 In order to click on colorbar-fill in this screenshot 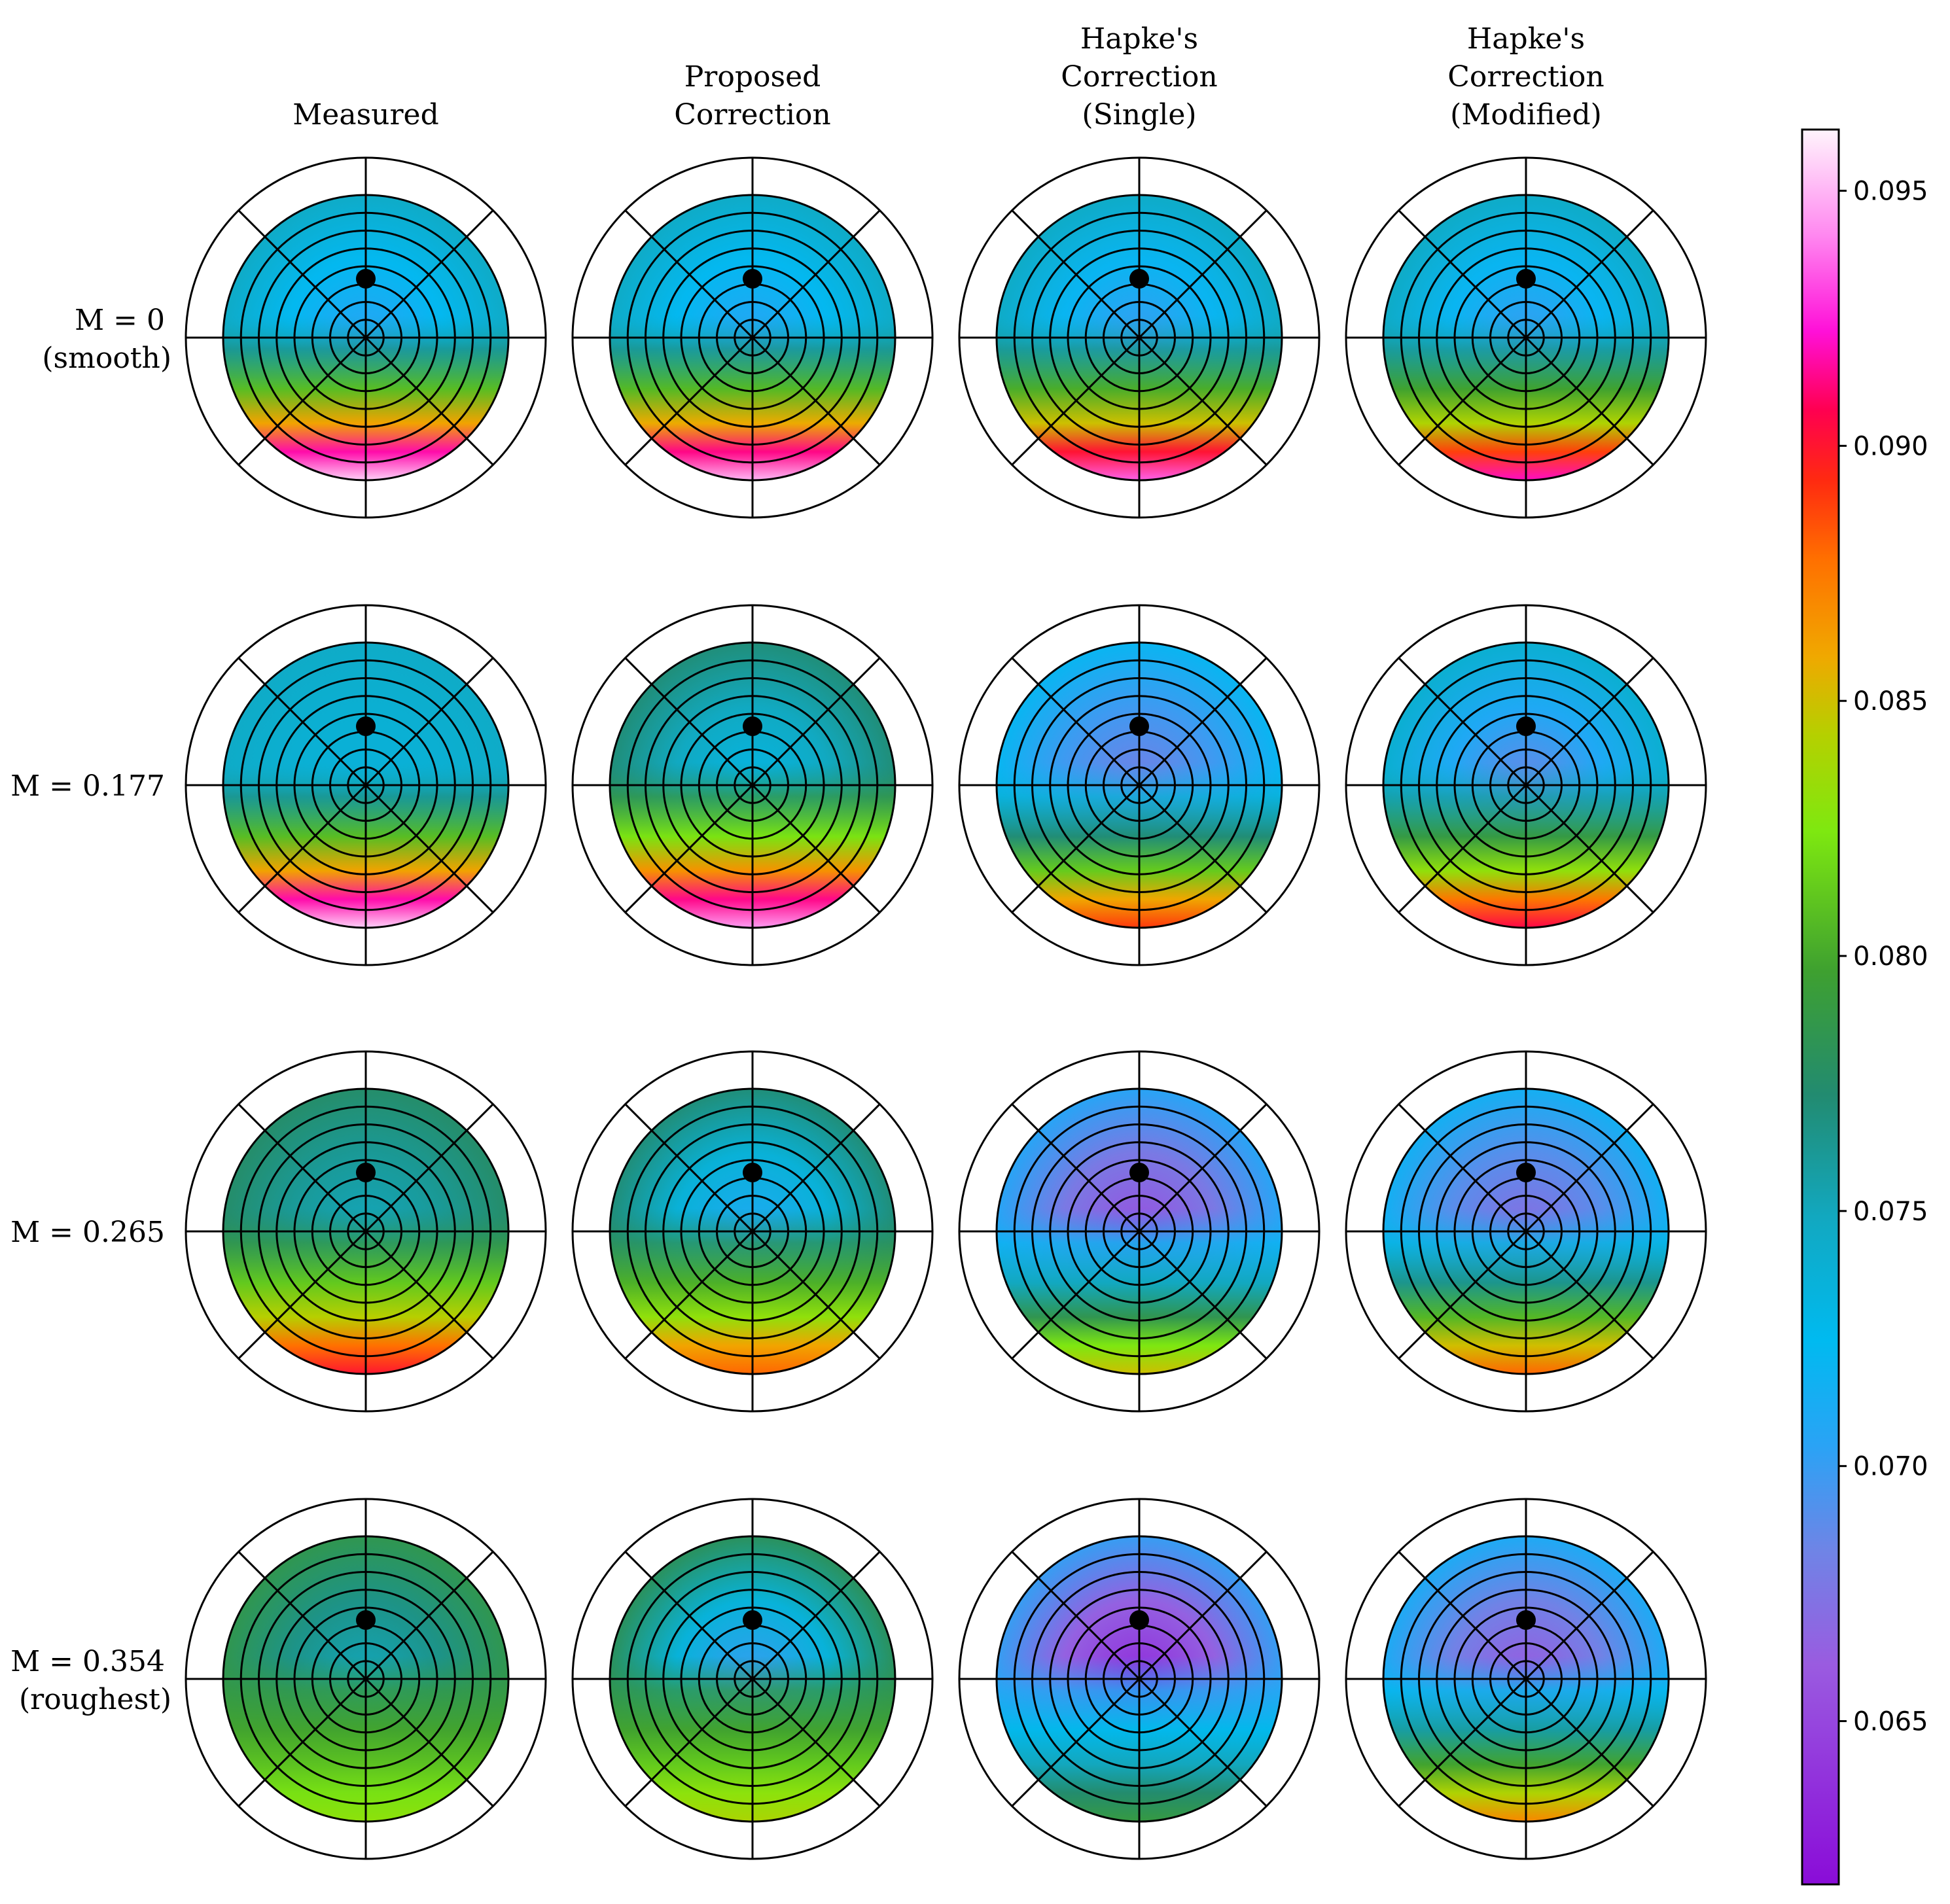, I will do `click(1820, 1007)`.